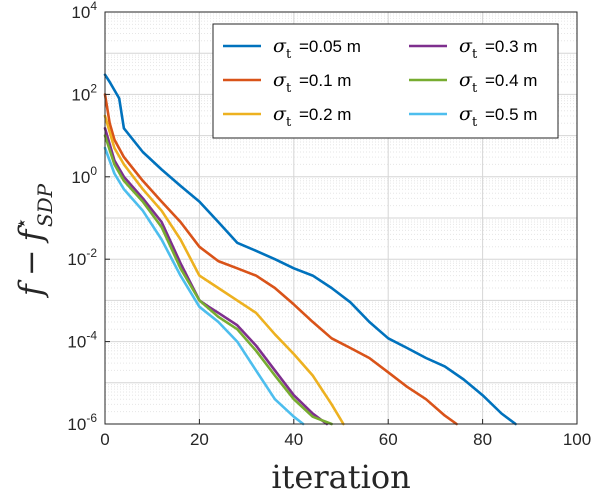 The width and height of the screenshot is (598, 497). What do you see at coordinates (31, 288) in the screenshot?
I see `y-label-f: f` at bounding box center [31, 288].